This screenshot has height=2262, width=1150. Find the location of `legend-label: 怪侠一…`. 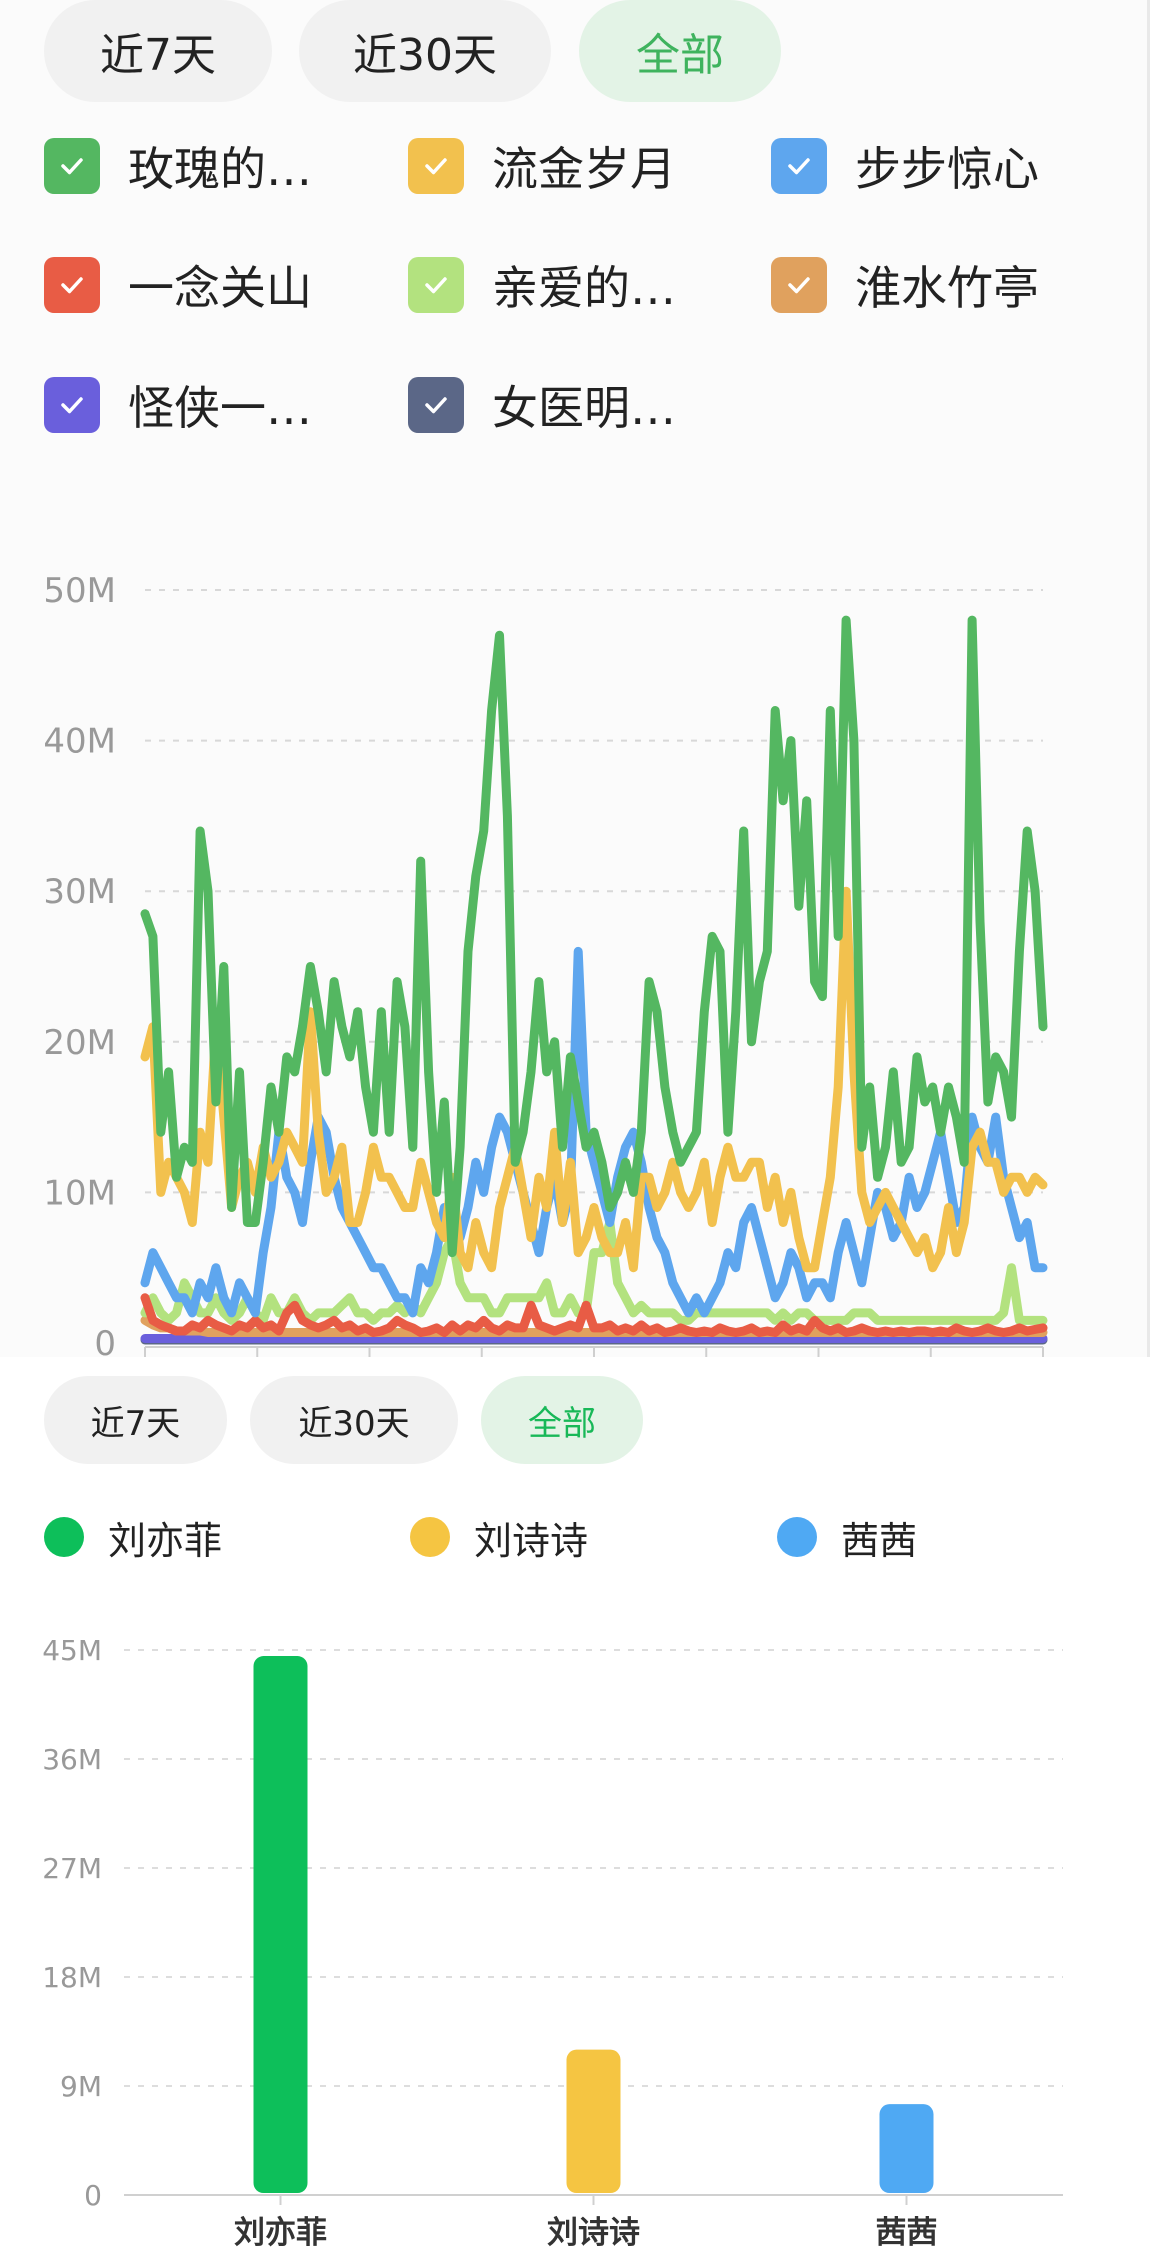

legend-label: 怪侠一… is located at coordinates (220, 408).